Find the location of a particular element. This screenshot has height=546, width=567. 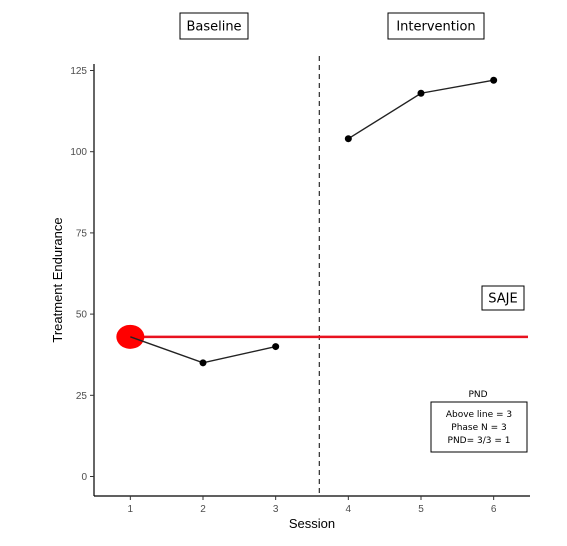

y-tick-label: 75 is located at coordinates (82, 233).